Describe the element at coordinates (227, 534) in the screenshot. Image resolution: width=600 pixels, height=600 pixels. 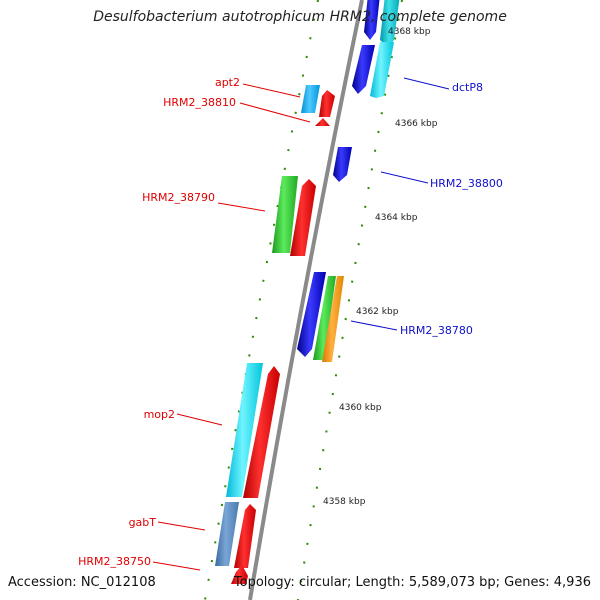
I see `gene-arrow-gabt` at that location.